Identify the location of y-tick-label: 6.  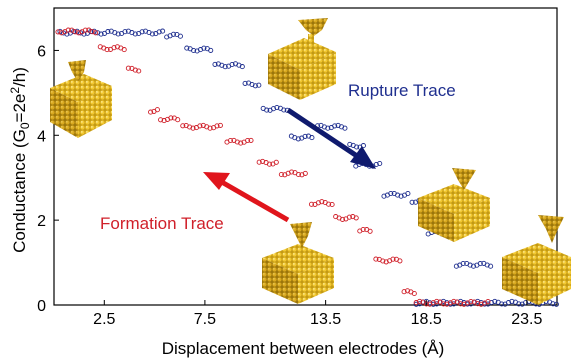
(41, 51).